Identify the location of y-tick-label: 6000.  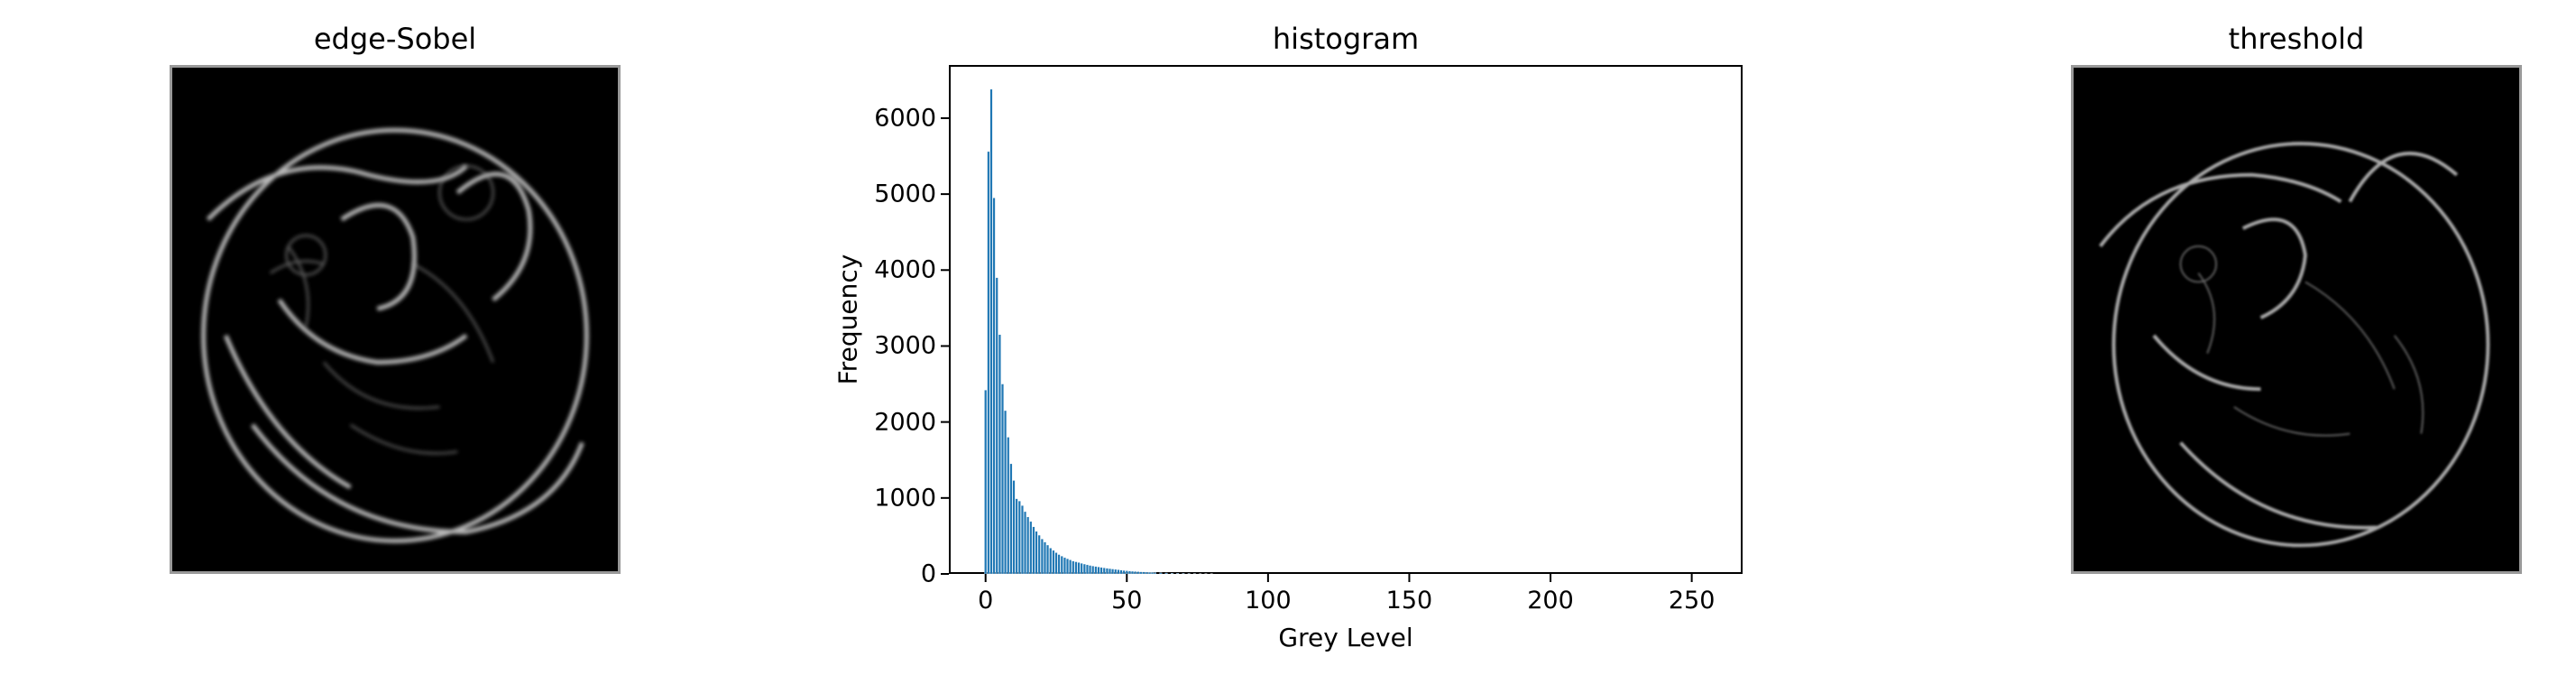
(905, 119).